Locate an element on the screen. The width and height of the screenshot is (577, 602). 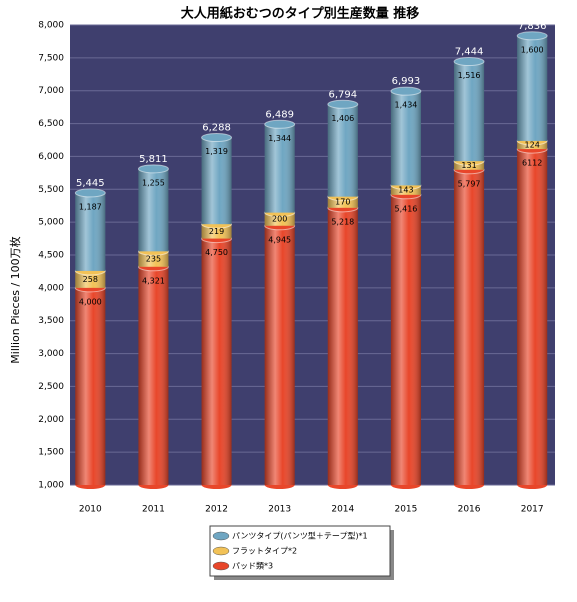
y-tick-label: 4,500 is located at coordinates (51, 256).